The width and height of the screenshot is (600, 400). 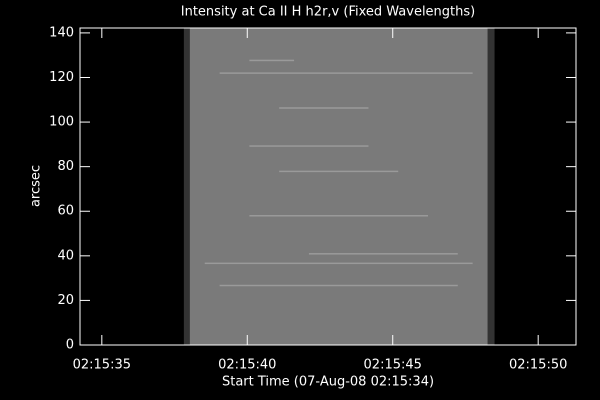 I want to click on y-tick-label: 140, so click(x=61, y=32).